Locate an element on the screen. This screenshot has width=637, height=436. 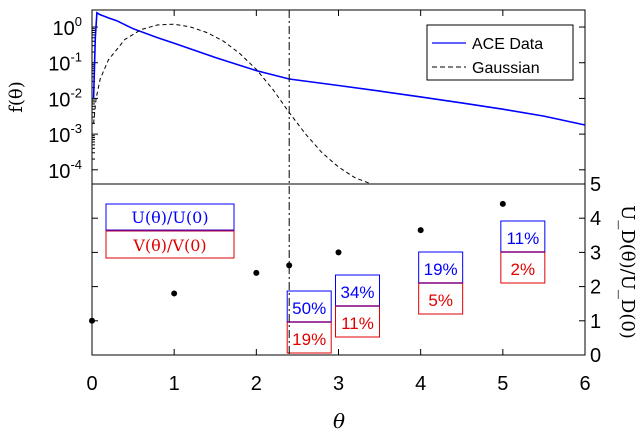
bottom-xtick-label: 2 is located at coordinates (256, 384).